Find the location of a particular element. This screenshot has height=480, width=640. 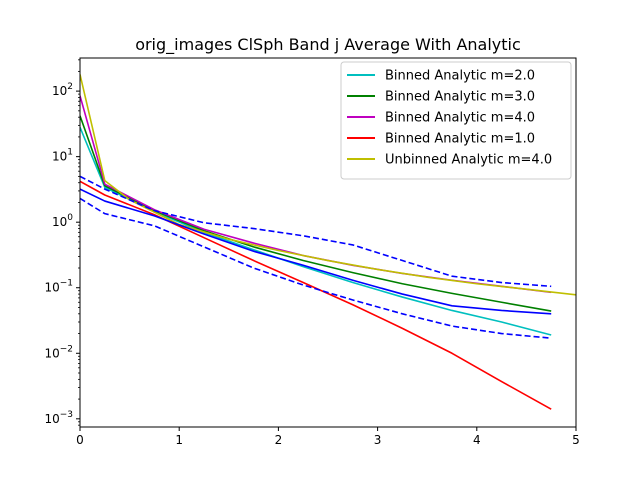

legend-box is located at coordinates (456, 120).